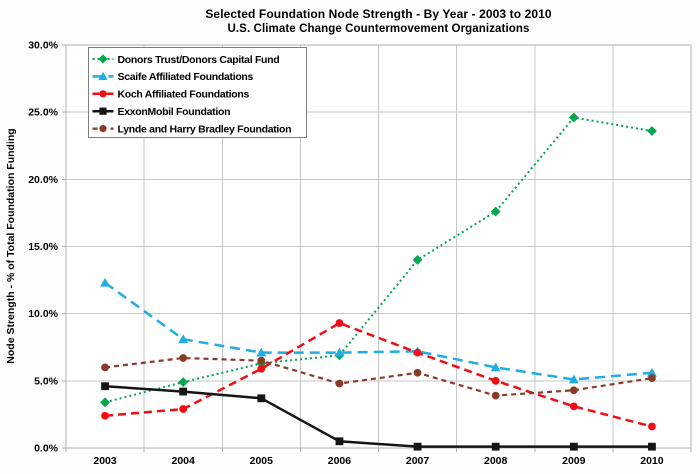 The width and height of the screenshot is (700, 474). I want to click on y-tick-label: 20.0%, so click(43, 180).